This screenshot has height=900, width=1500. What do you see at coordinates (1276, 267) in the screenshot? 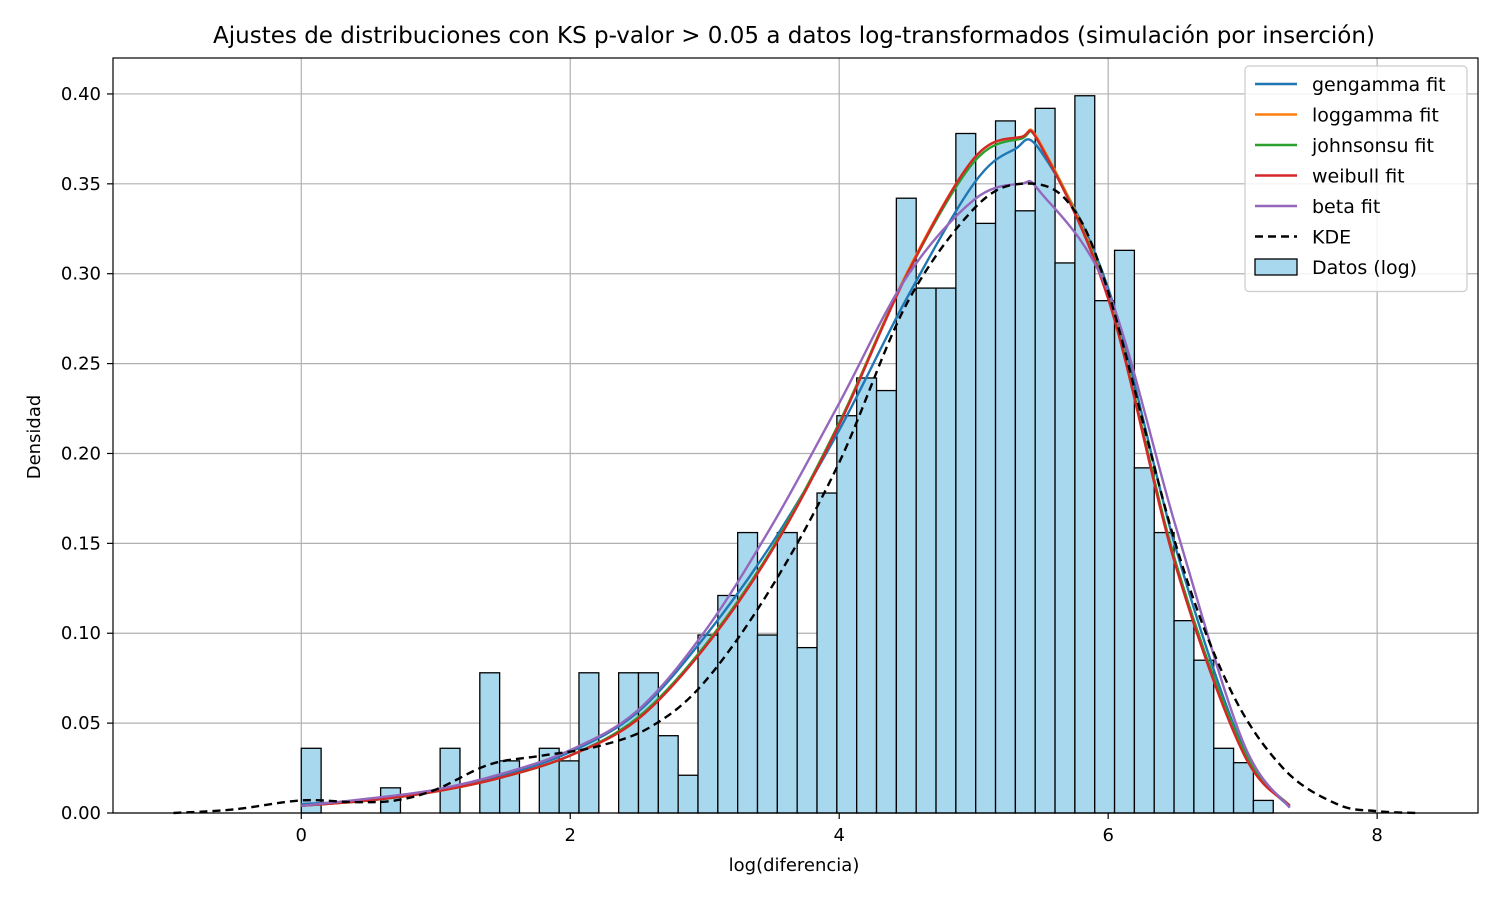
I see `legend-swatch` at bounding box center [1276, 267].